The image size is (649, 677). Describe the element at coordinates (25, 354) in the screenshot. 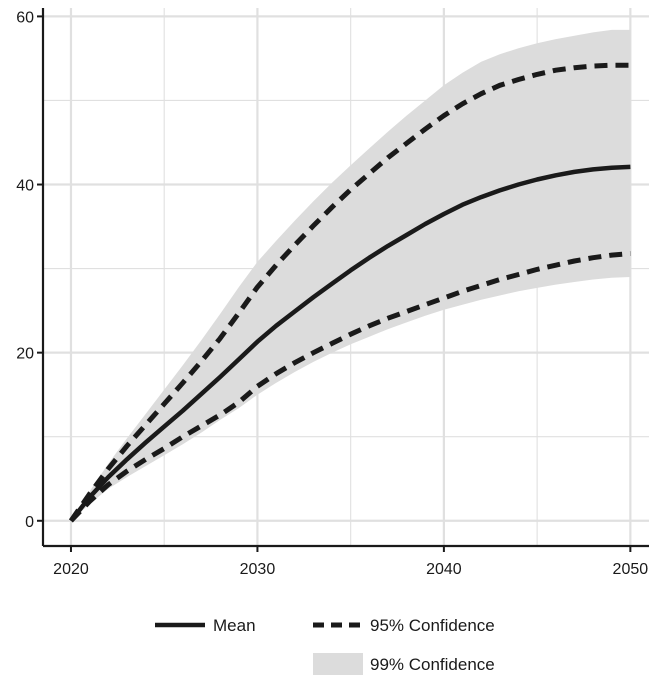

I see `y-tick-label: 20` at that location.